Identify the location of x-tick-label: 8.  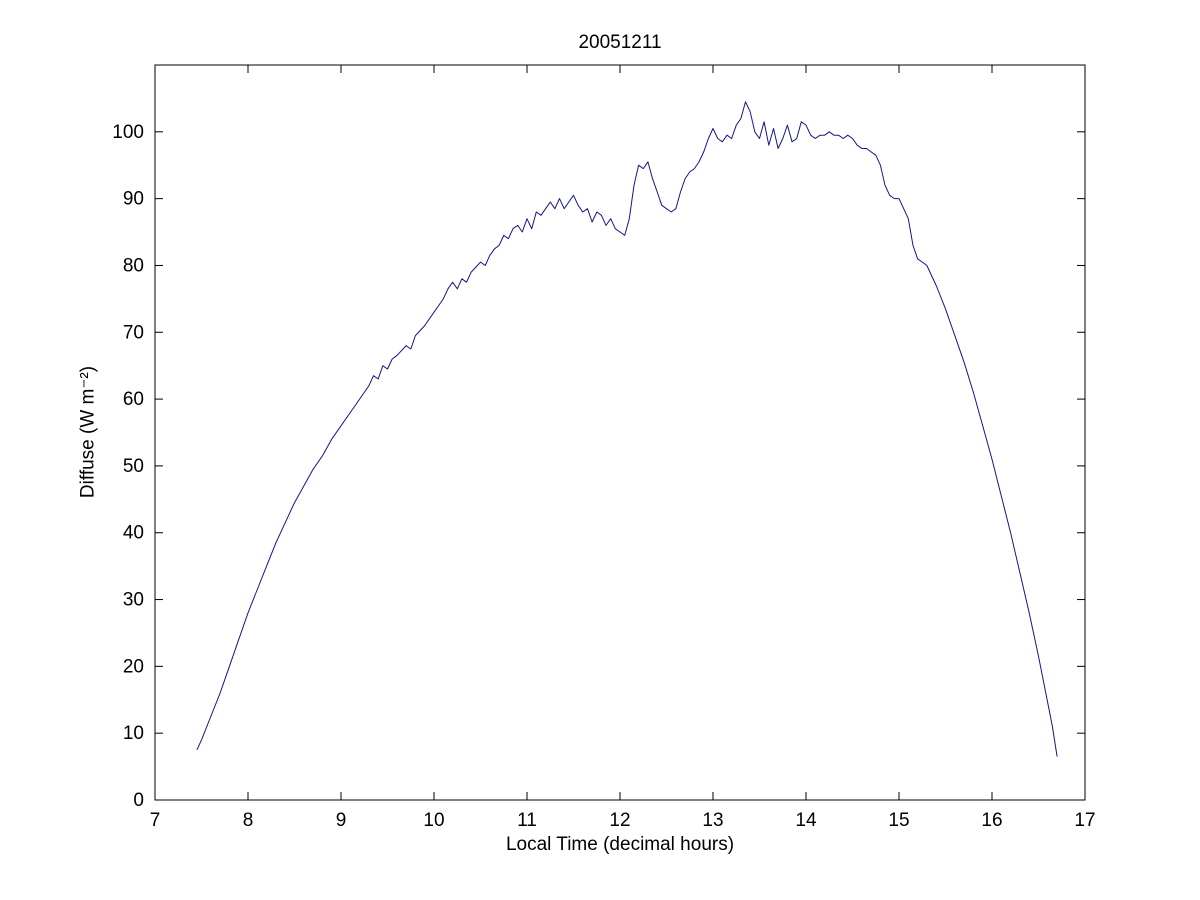
(248, 820).